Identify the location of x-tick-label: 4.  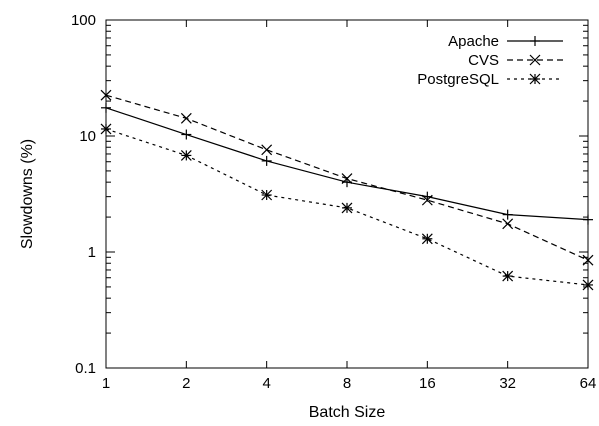
(266, 383).